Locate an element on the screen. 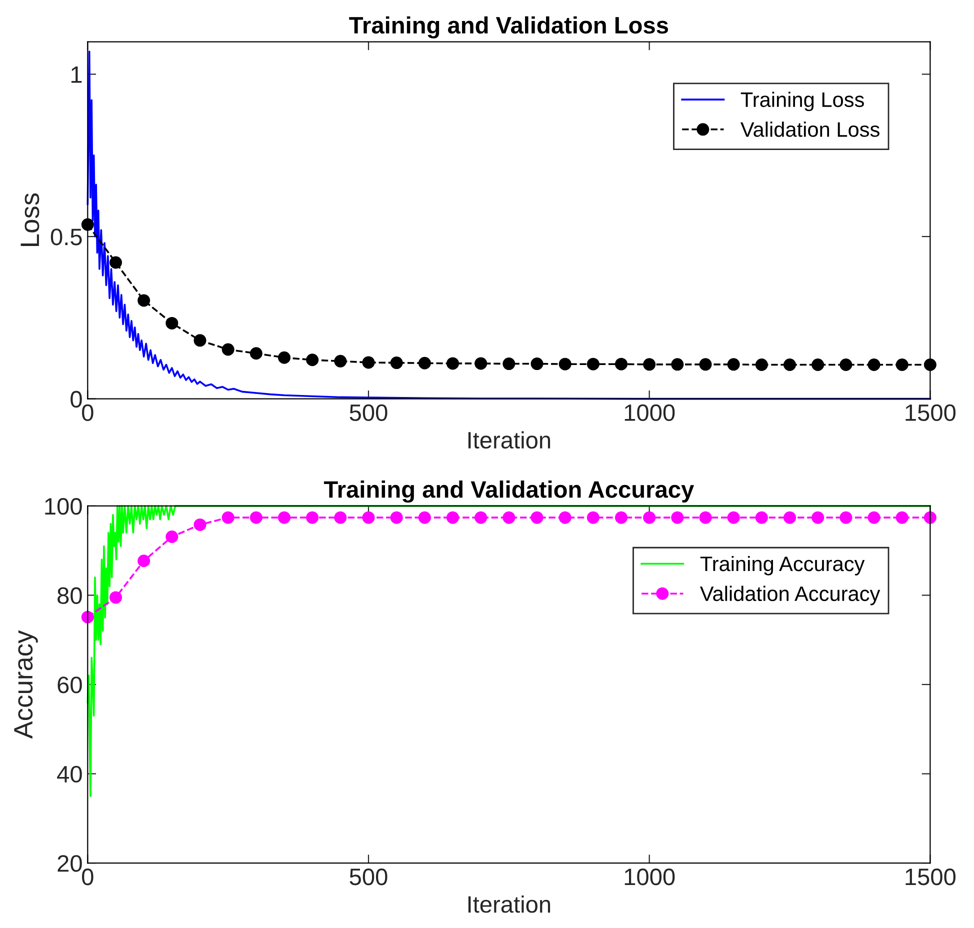 Image resolution: width=974 pixels, height=928 pixels. legend-label: Training Loss is located at coordinates (802, 102).